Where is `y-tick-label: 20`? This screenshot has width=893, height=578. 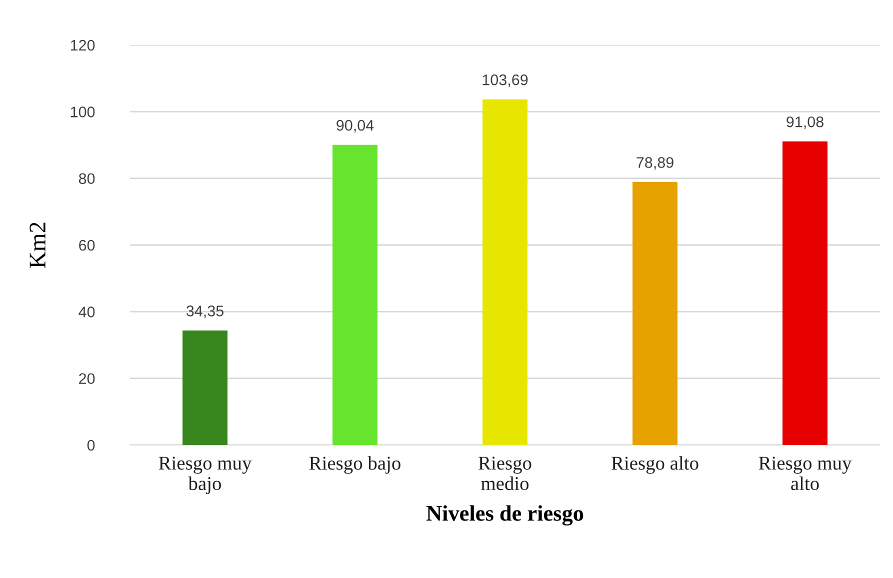 y-tick-label: 20 is located at coordinates (87, 378).